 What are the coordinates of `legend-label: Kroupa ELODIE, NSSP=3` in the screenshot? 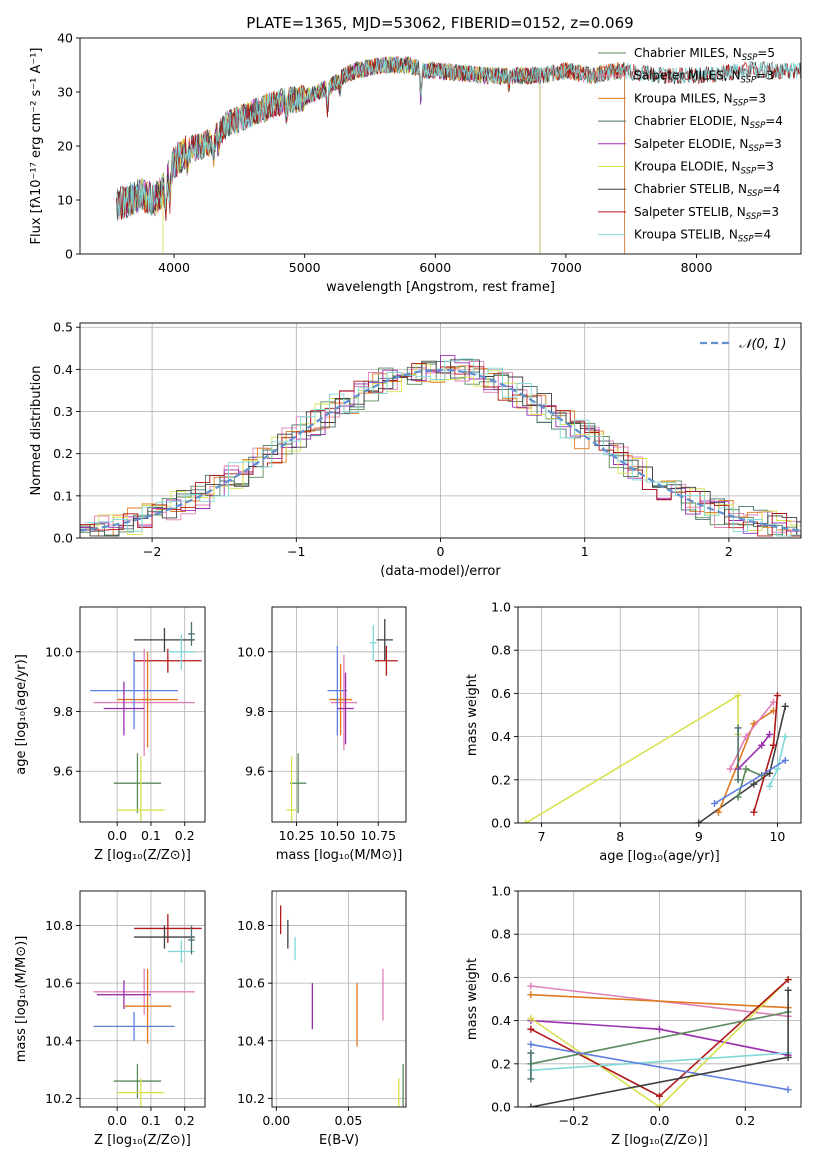 It's located at (704, 168).